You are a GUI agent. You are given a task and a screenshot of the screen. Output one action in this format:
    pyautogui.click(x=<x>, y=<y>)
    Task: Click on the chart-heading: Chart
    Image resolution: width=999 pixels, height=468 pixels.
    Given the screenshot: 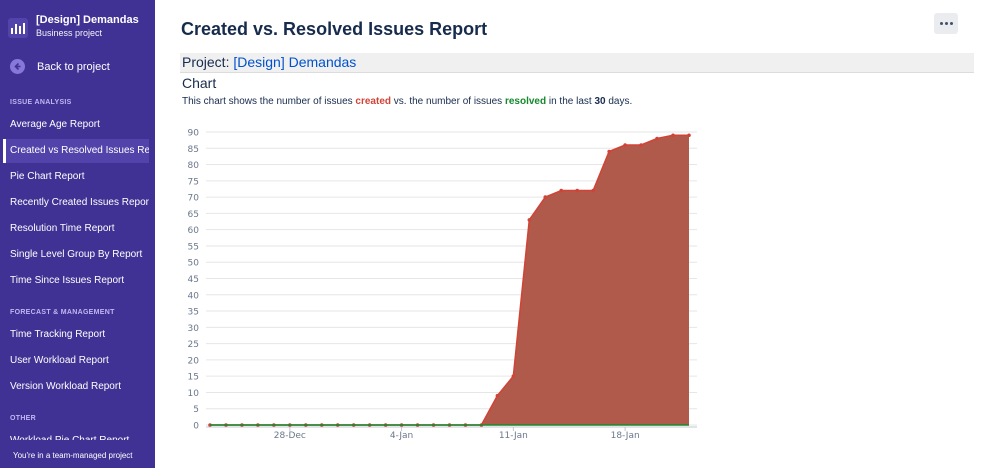 What is the action you would take?
    pyautogui.click(x=199, y=83)
    